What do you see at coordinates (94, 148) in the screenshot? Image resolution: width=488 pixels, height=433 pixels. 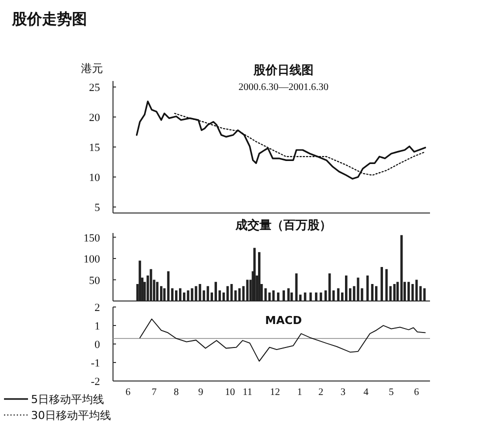 I see `y-tick-label: 15` at bounding box center [94, 148].